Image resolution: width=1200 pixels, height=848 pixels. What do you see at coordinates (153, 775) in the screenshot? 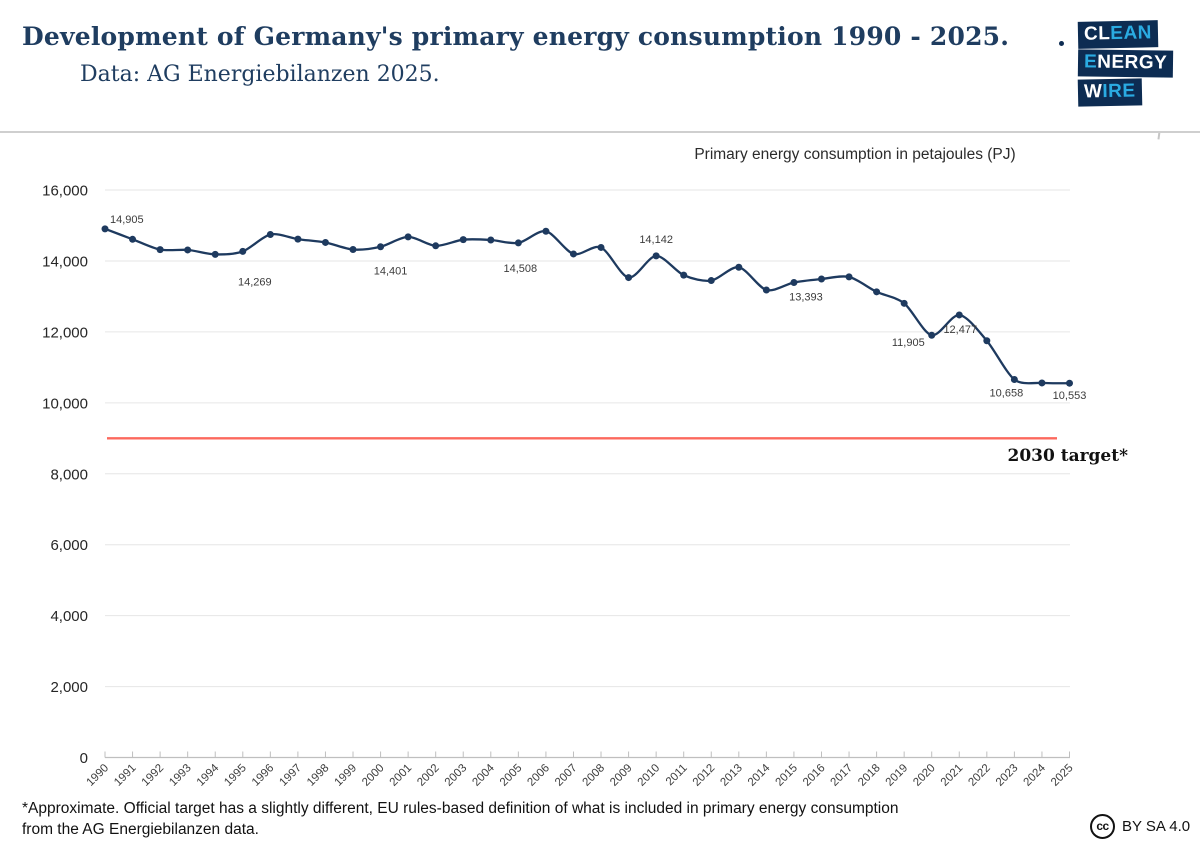
I see `x-tick-label: 1992` at bounding box center [153, 775].